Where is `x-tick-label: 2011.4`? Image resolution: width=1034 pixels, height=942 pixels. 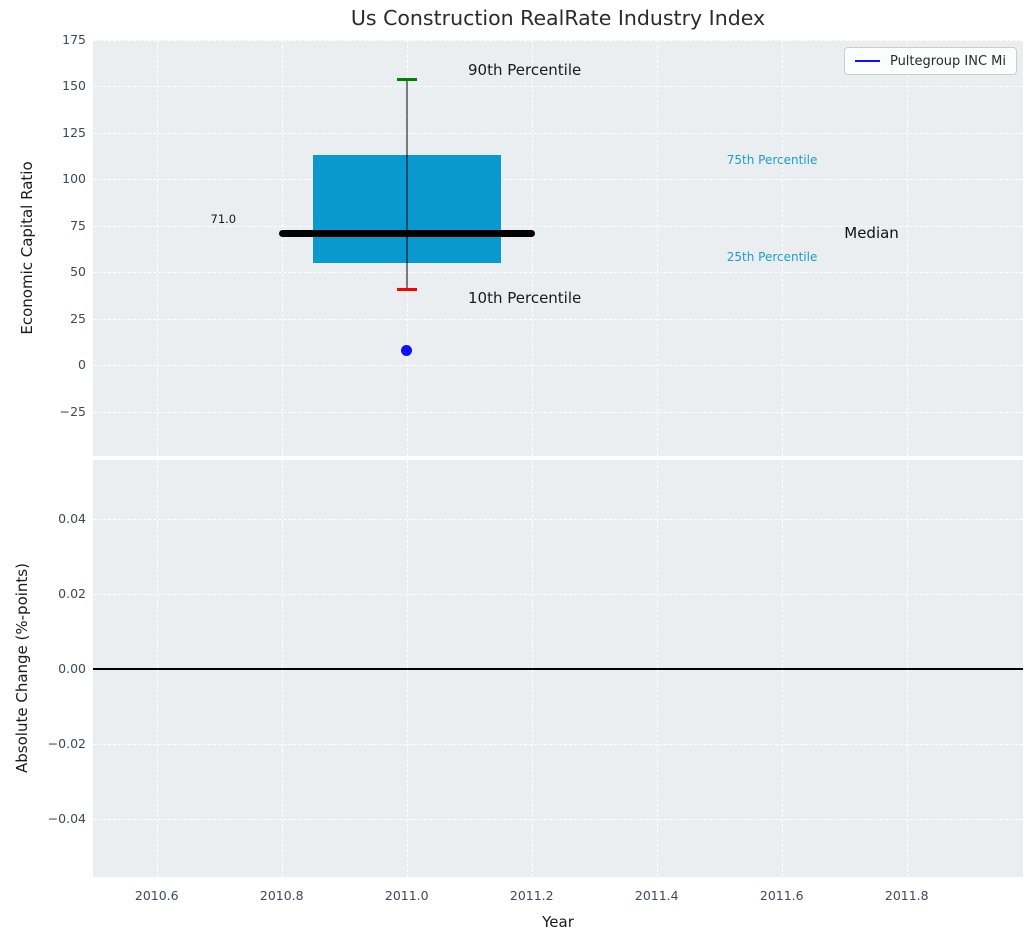 x-tick-label: 2011.4 is located at coordinates (656, 895).